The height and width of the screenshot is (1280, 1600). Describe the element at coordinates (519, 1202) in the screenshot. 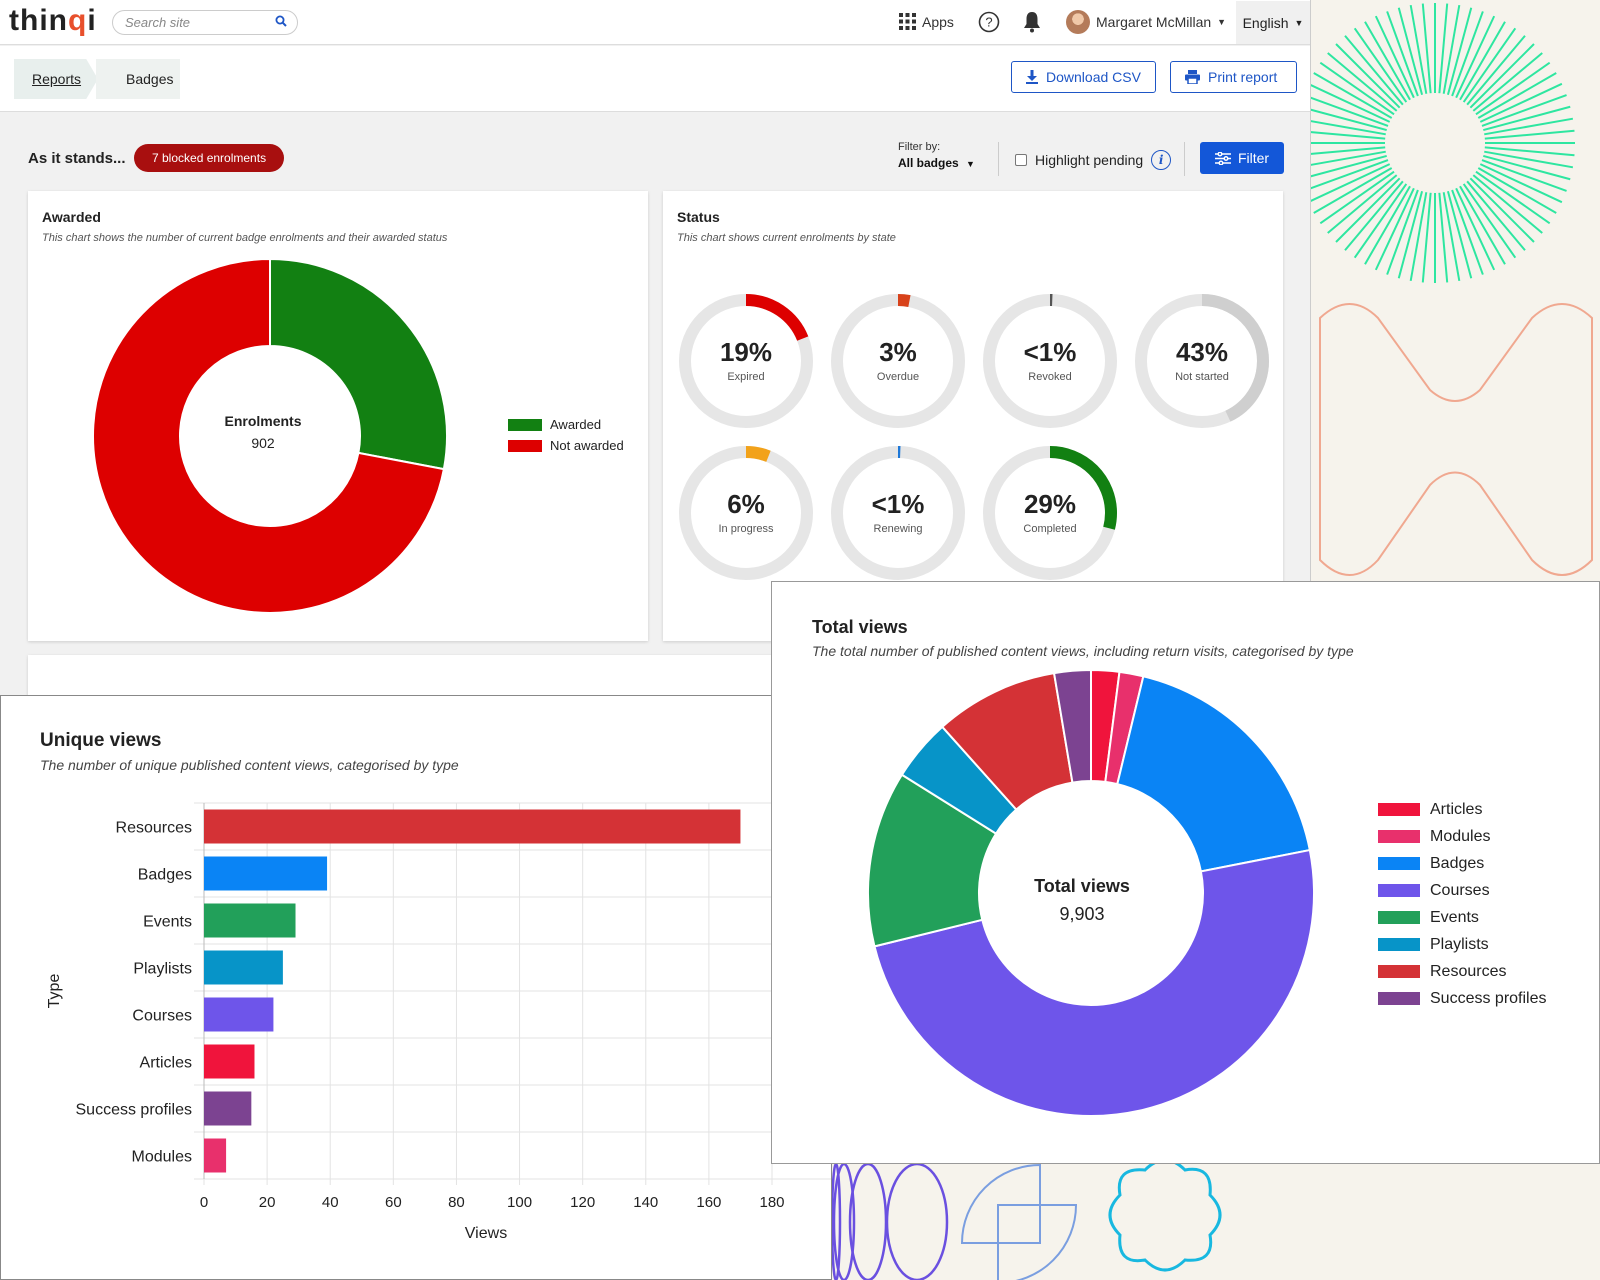

I see `x-tick-label: 100` at that location.